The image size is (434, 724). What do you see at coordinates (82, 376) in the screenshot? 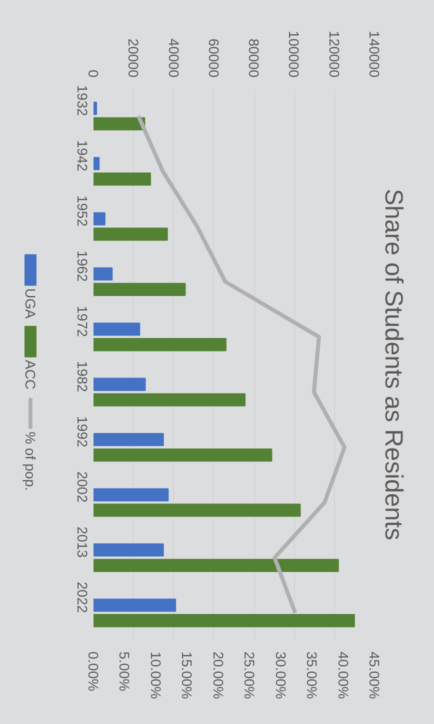
I see `y-tick-label: 1982` at bounding box center [82, 376].